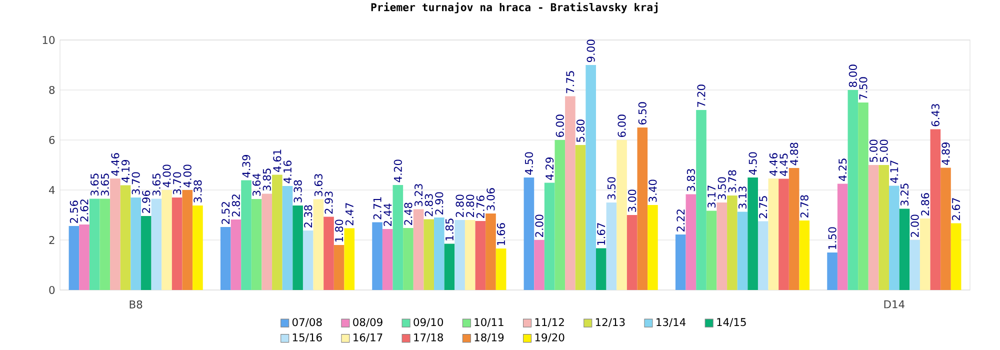 The image size is (1000, 350). I want to click on data-label: 3.38, so click(298, 191).